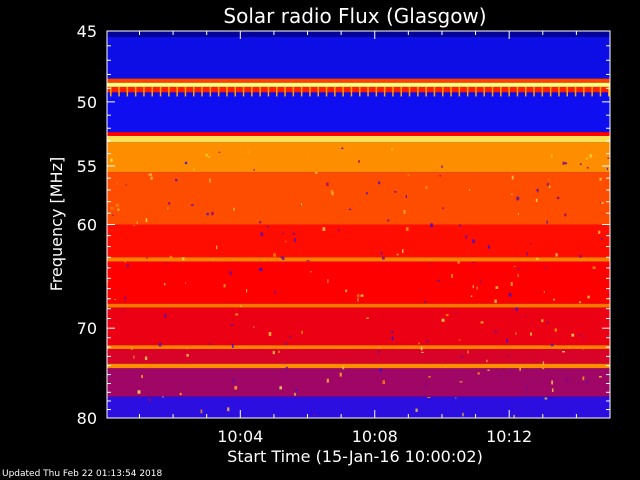  I want to click on y-tick-label-45: 45, so click(87, 31).